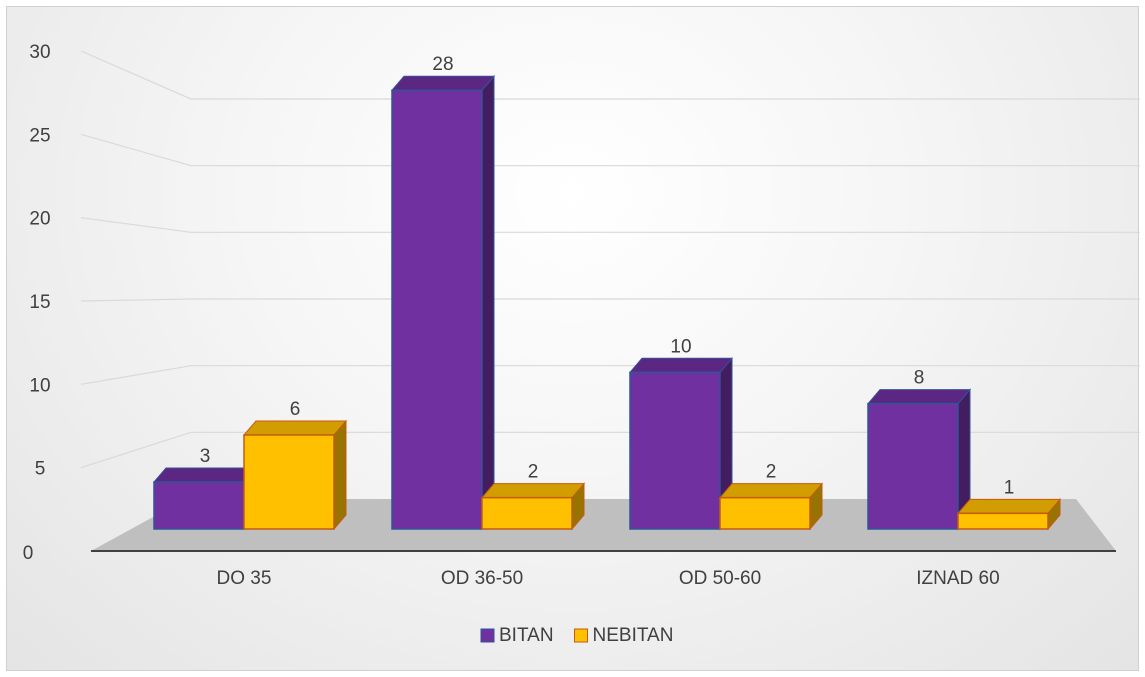 This screenshot has width=1145, height=677. What do you see at coordinates (482, 578) in the screenshot?
I see `x-tick-label: OD 36-50` at bounding box center [482, 578].